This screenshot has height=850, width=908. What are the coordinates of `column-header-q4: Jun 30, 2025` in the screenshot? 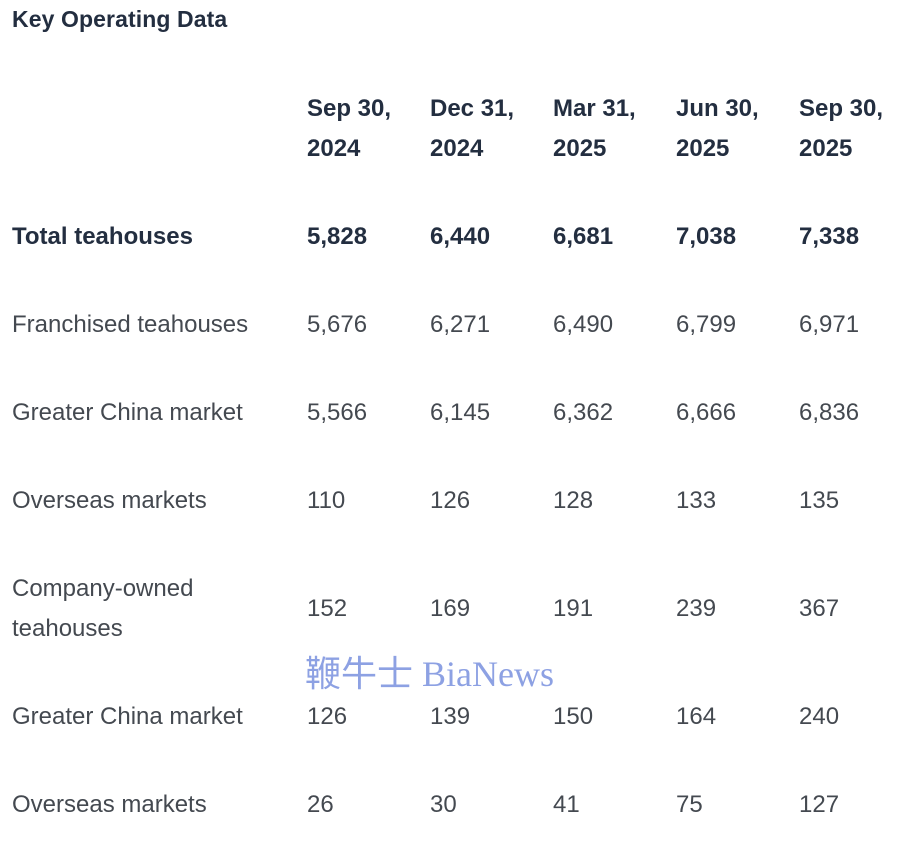 It's located at (717, 128).